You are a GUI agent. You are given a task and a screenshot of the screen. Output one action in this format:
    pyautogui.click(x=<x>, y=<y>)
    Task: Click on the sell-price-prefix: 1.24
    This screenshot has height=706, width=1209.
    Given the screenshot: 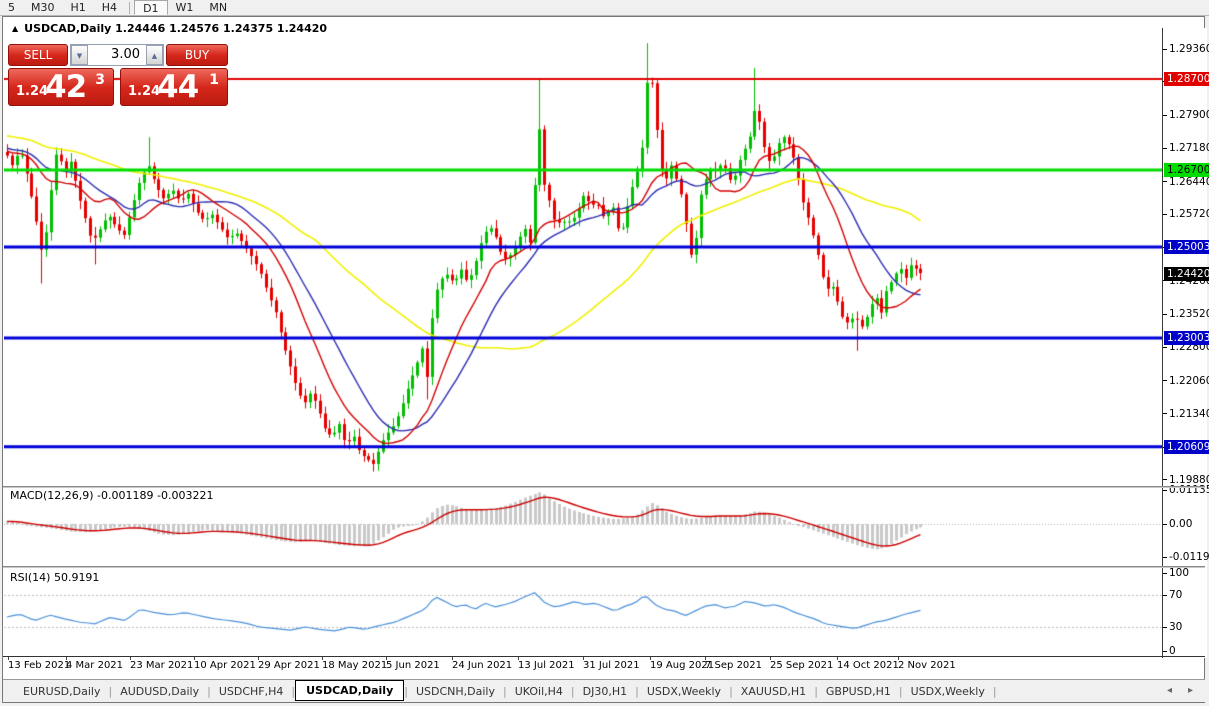 What is the action you would take?
    pyautogui.click(x=32, y=91)
    